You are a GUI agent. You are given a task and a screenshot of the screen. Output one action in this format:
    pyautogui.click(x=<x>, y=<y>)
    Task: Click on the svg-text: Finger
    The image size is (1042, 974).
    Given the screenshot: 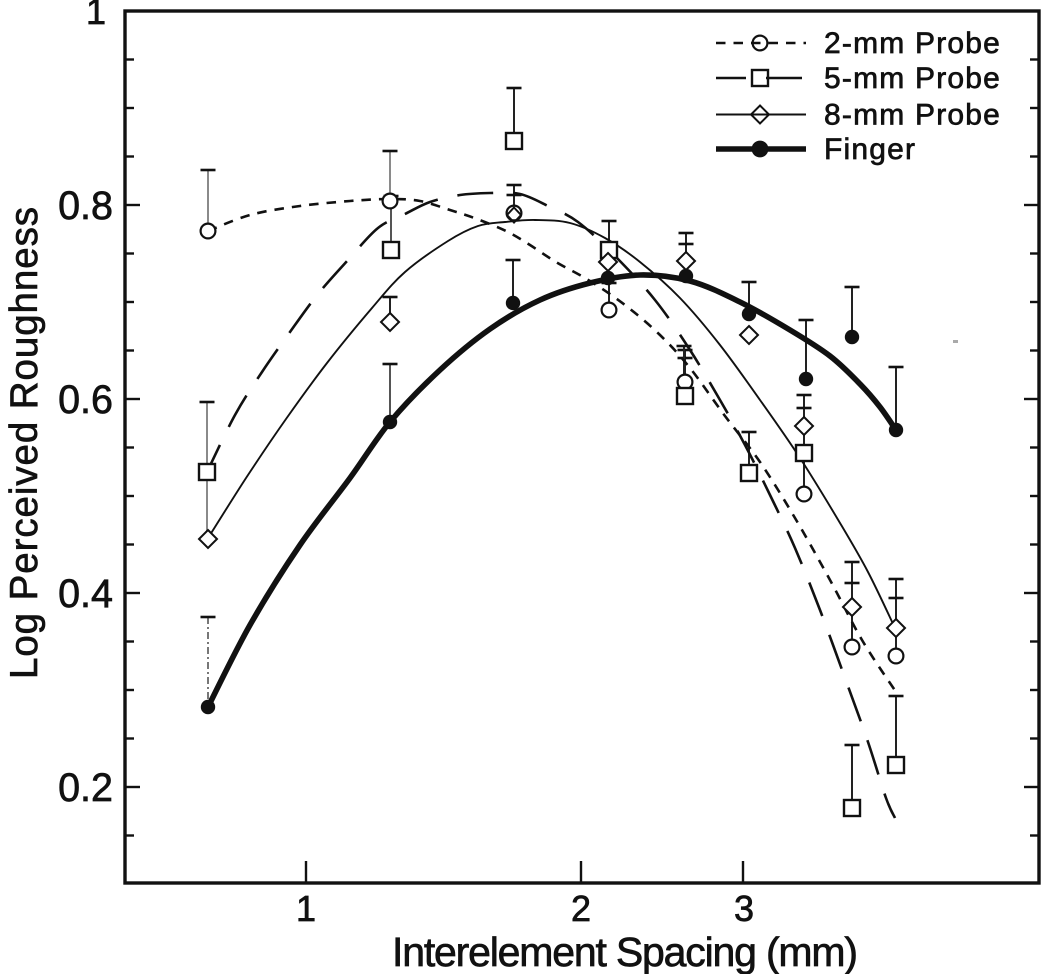 What is the action you would take?
    pyautogui.click(x=870, y=149)
    